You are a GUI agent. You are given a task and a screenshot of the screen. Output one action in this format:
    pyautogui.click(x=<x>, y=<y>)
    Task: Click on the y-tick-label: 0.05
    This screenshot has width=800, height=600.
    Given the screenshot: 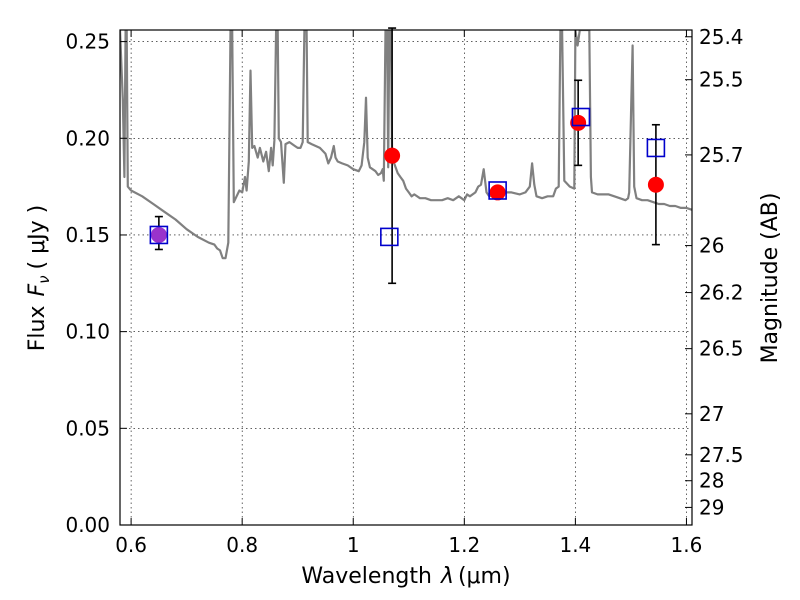 What is the action you would take?
    pyautogui.click(x=87, y=428)
    